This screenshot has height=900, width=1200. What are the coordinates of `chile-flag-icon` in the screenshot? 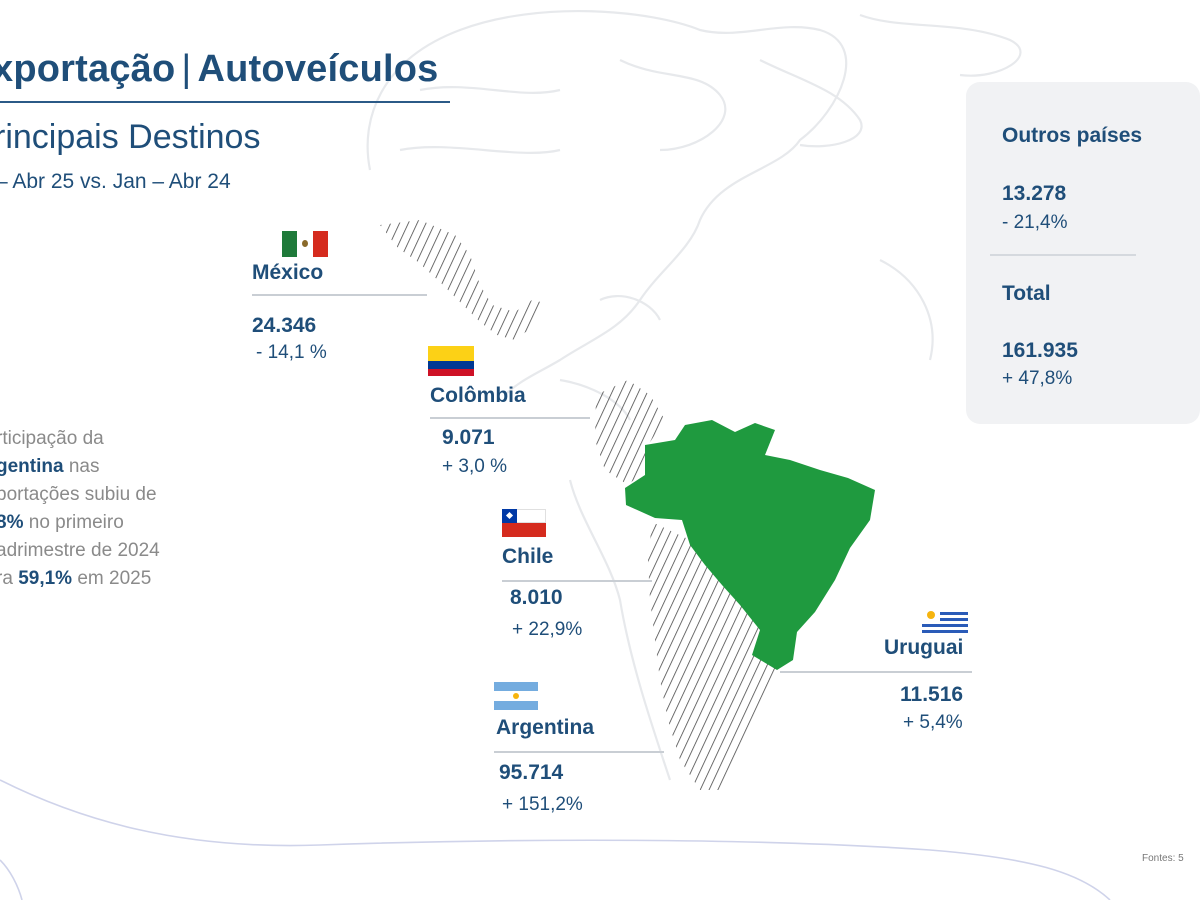 It's located at (524, 523).